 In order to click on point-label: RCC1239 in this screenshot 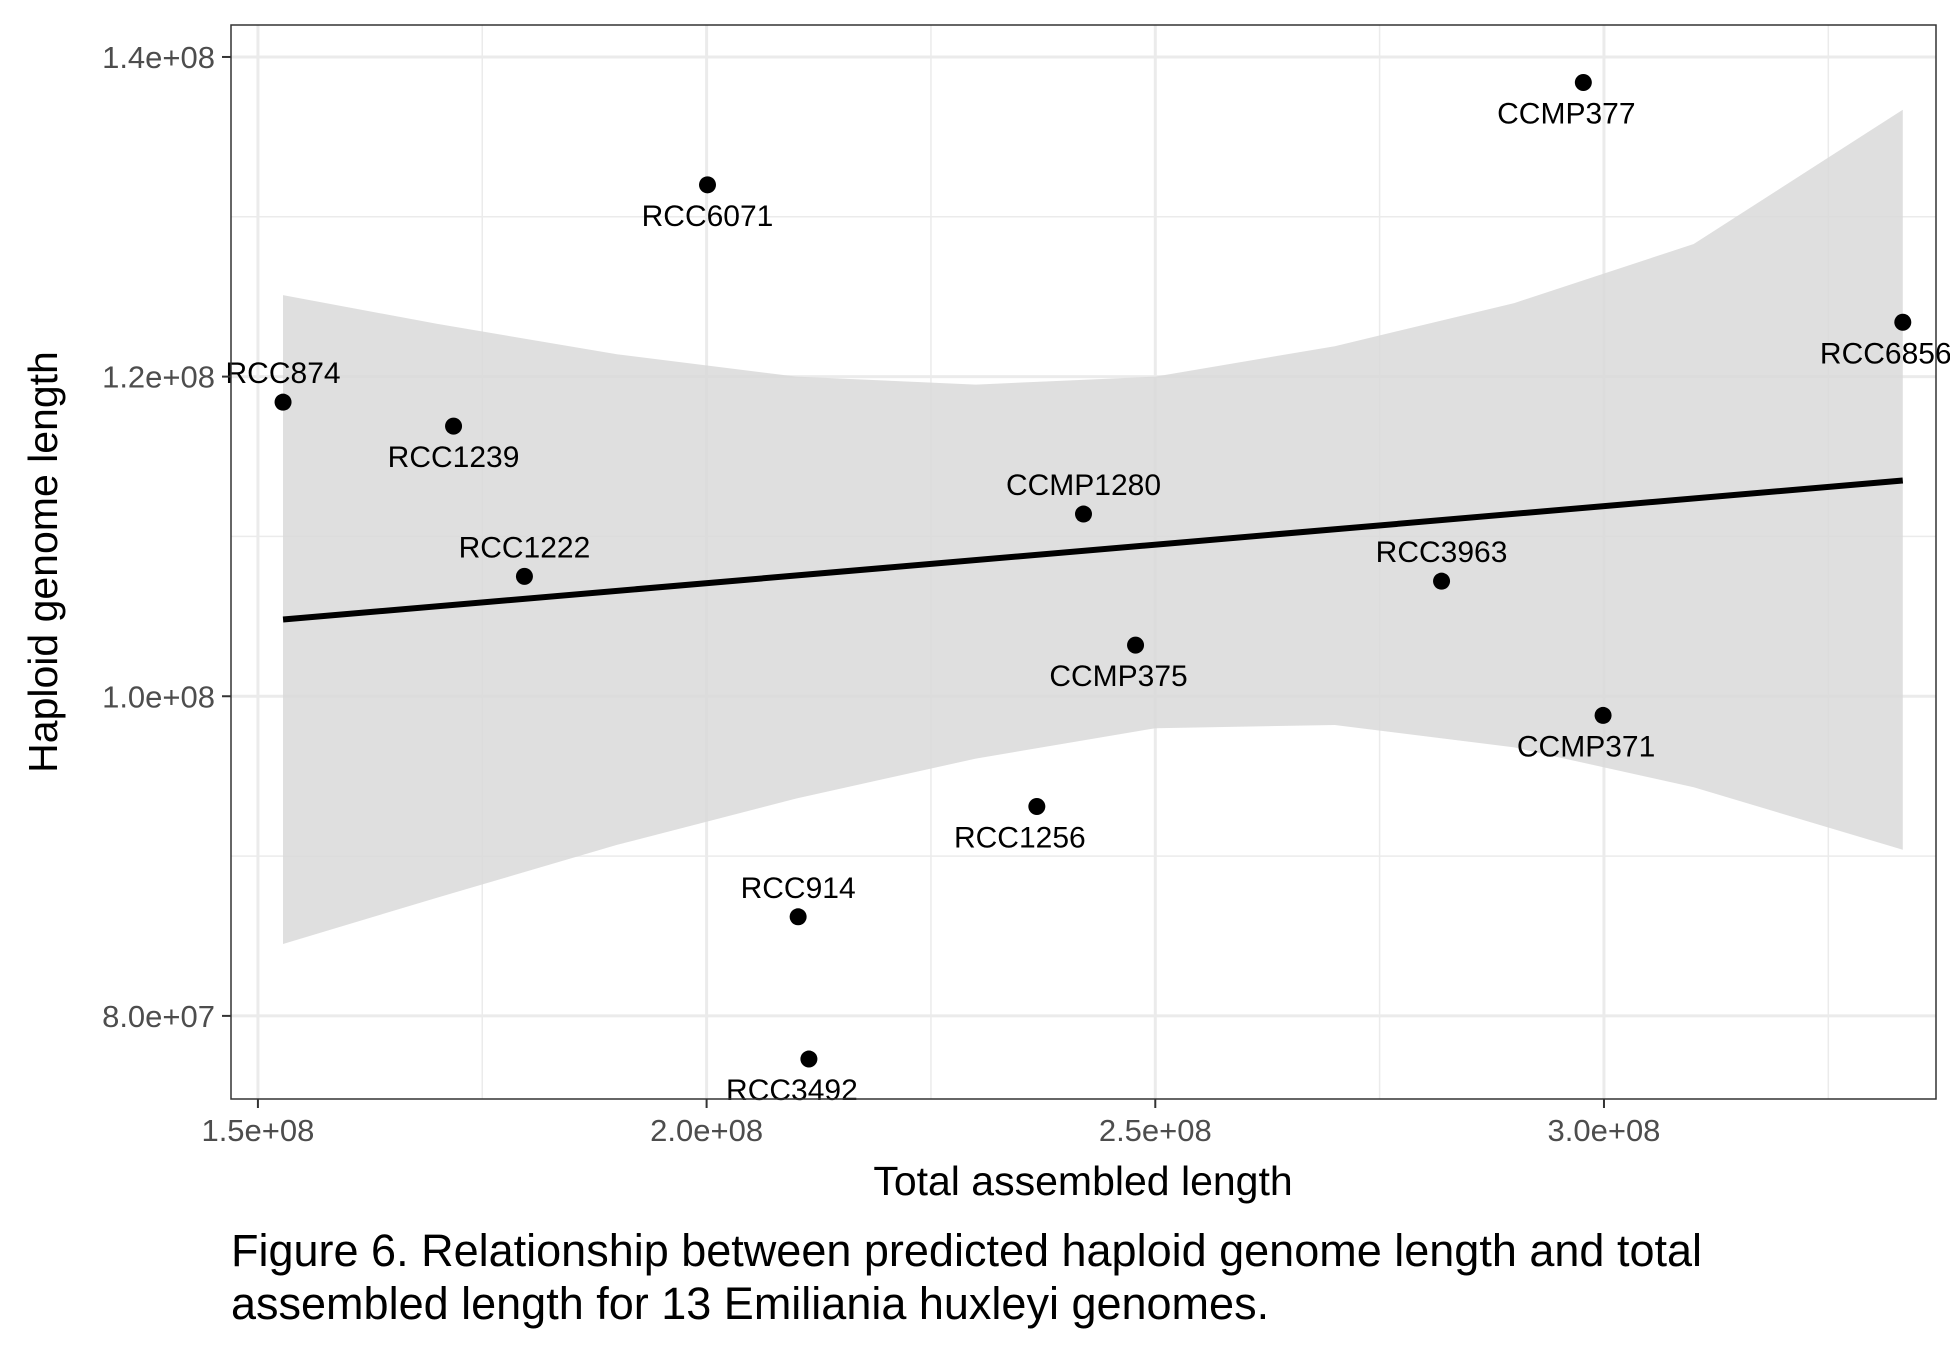, I will do `click(454, 457)`.